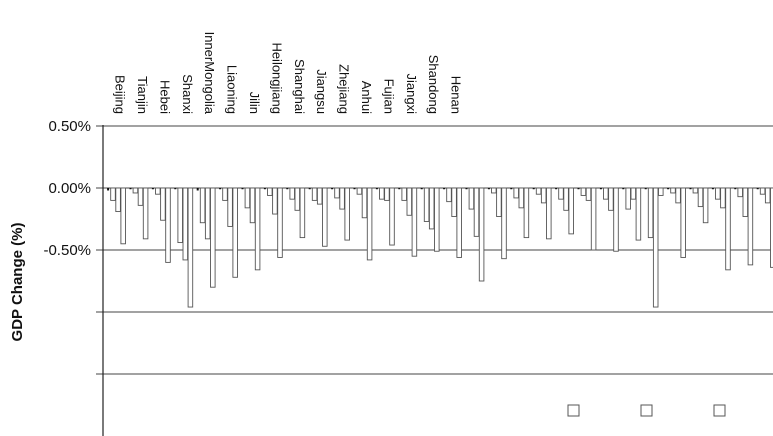 The image size is (773, 436). I want to click on legend, so click(646, 410).